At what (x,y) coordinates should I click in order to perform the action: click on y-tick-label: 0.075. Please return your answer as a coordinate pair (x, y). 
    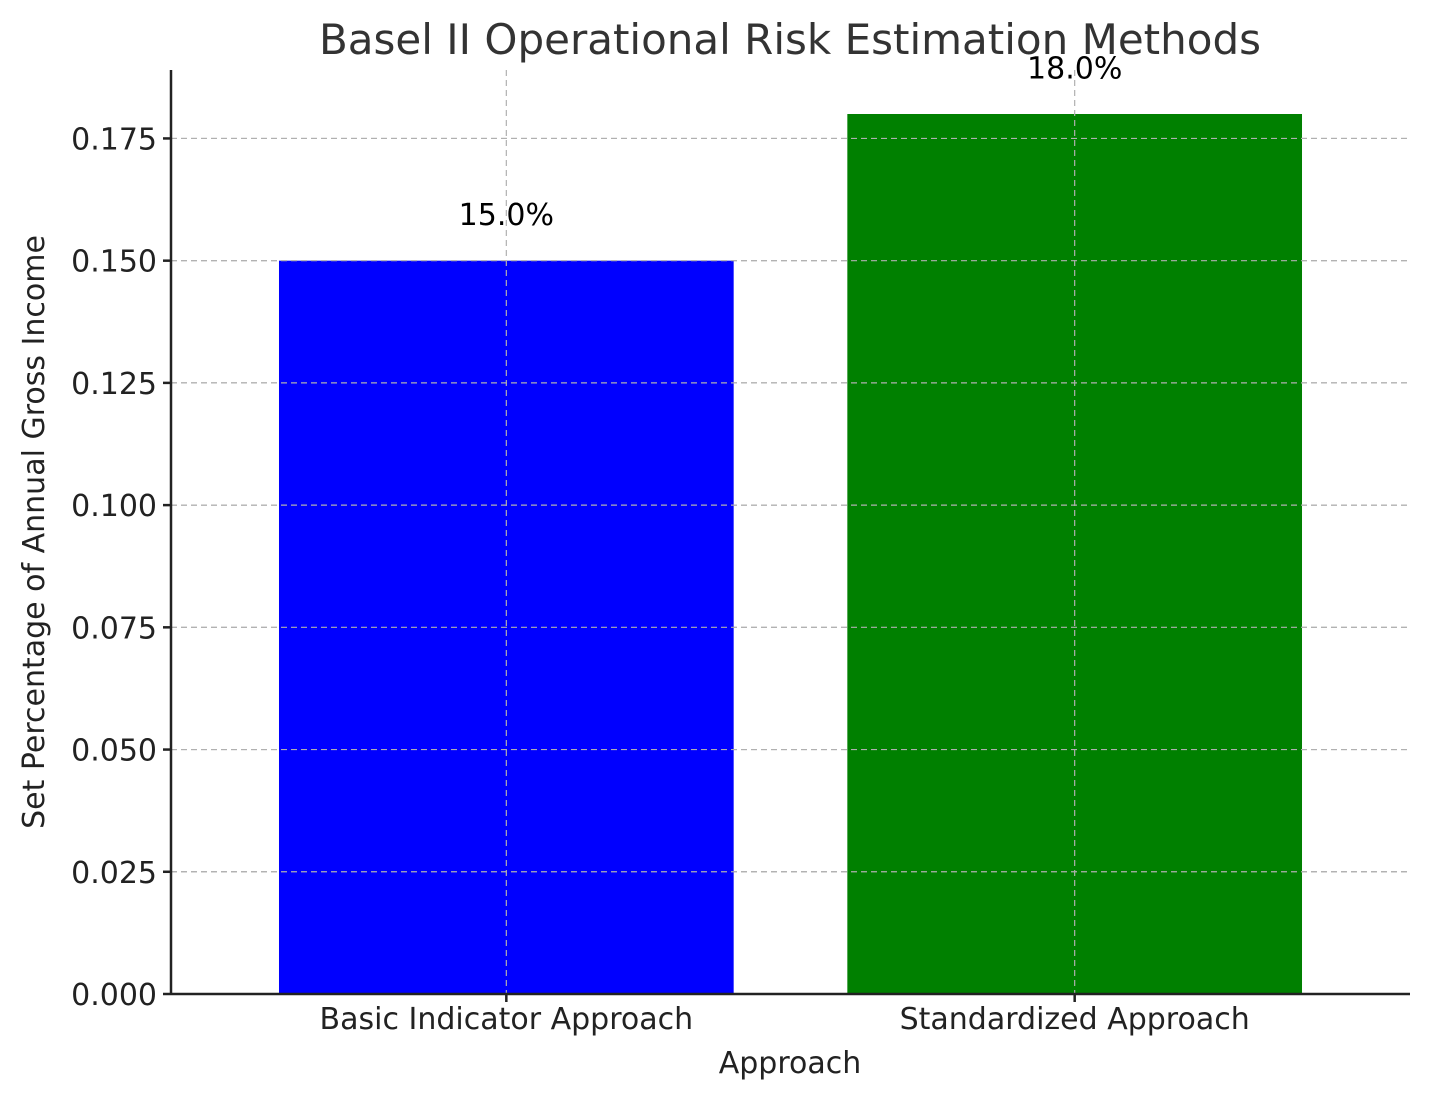
    Looking at the image, I should click on (114, 628).